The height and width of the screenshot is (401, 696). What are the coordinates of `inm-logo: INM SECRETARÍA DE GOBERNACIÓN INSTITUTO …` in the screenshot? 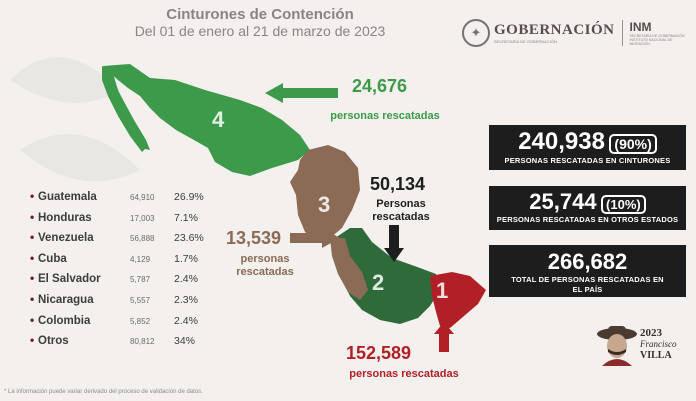 It's located at (657, 33).